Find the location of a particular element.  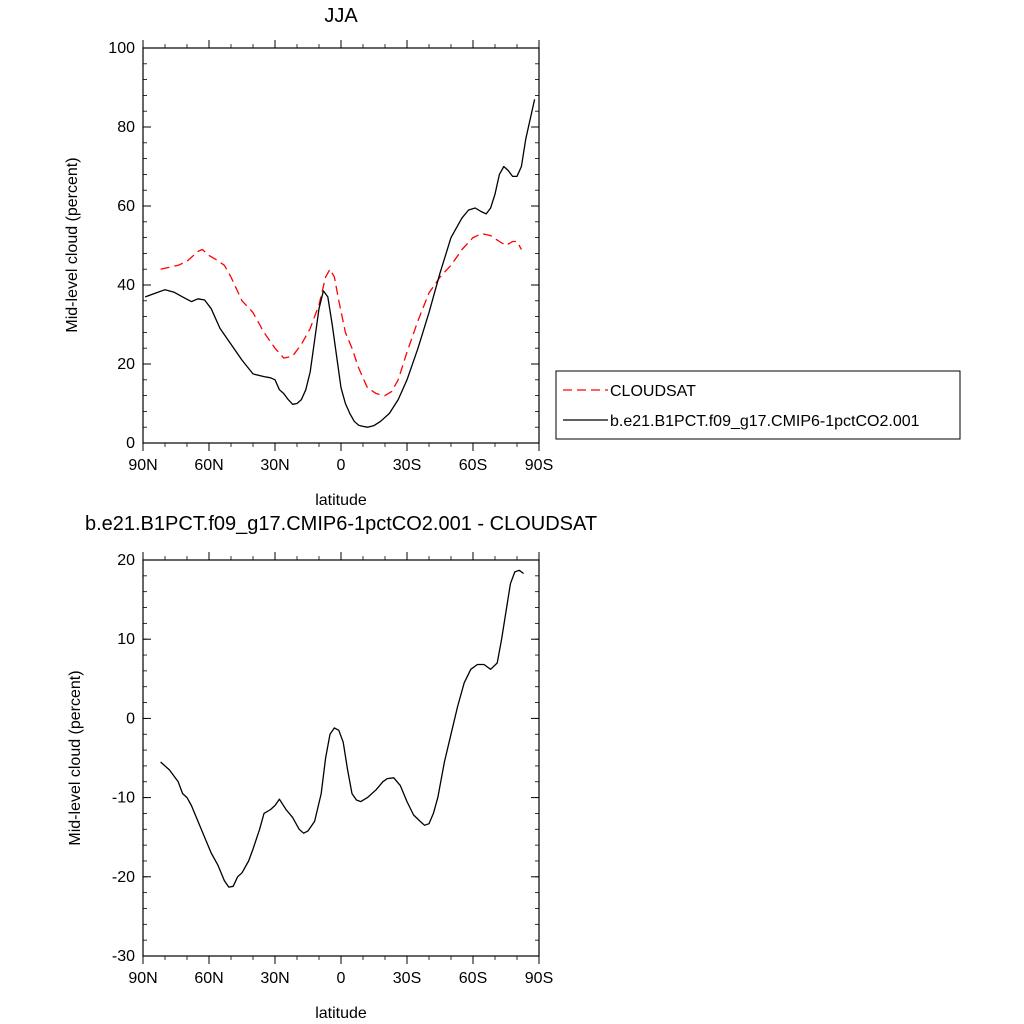

top-x-tick-label: 90S is located at coordinates (539, 465).